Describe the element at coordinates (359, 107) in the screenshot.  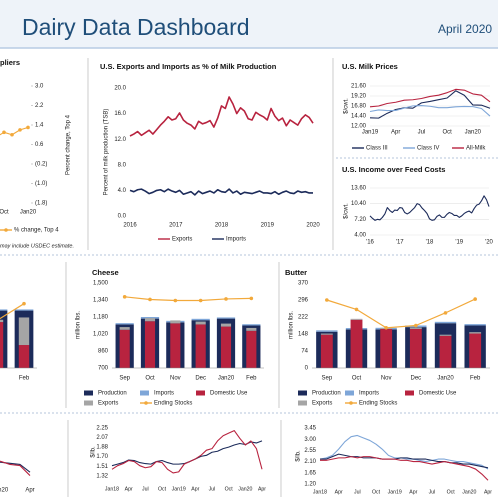
I see `y-tick-label: 16.80` at that location.